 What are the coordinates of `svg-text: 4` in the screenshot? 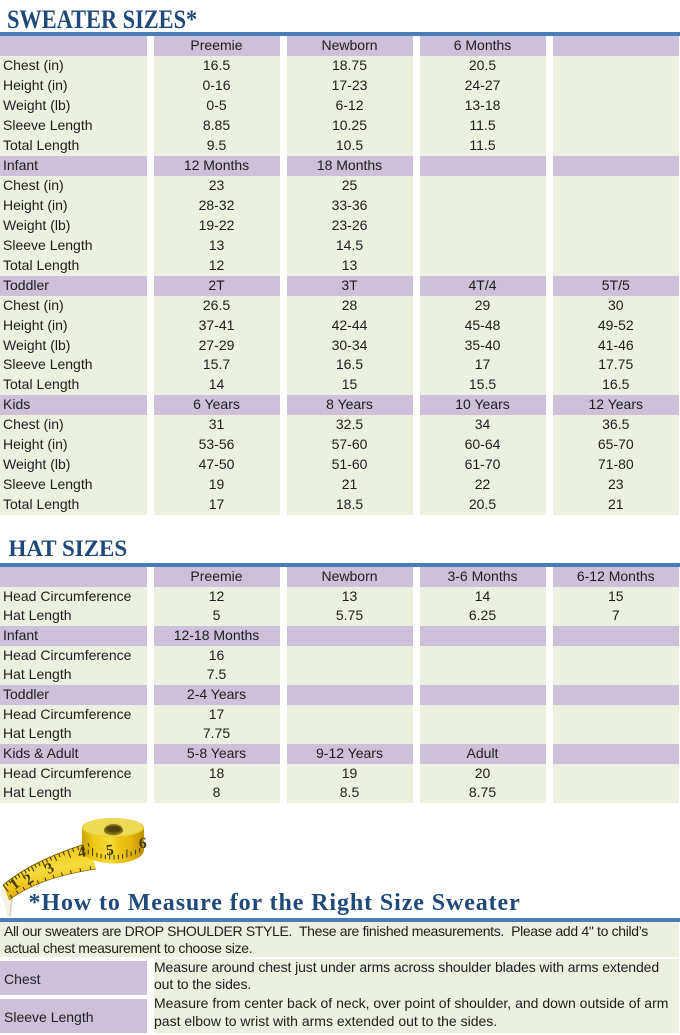 It's located at (82, 852).